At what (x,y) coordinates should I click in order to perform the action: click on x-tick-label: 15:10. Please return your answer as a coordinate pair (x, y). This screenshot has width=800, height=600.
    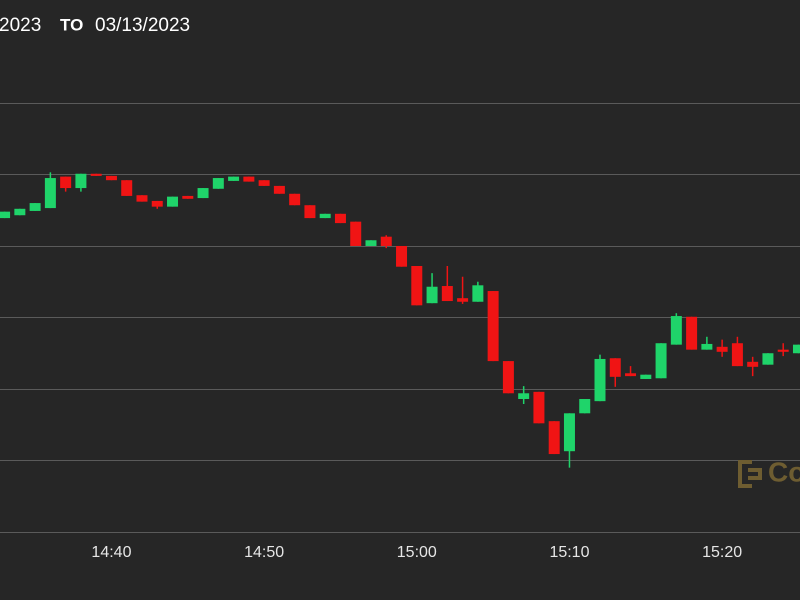
    Looking at the image, I should click on (569, 552).